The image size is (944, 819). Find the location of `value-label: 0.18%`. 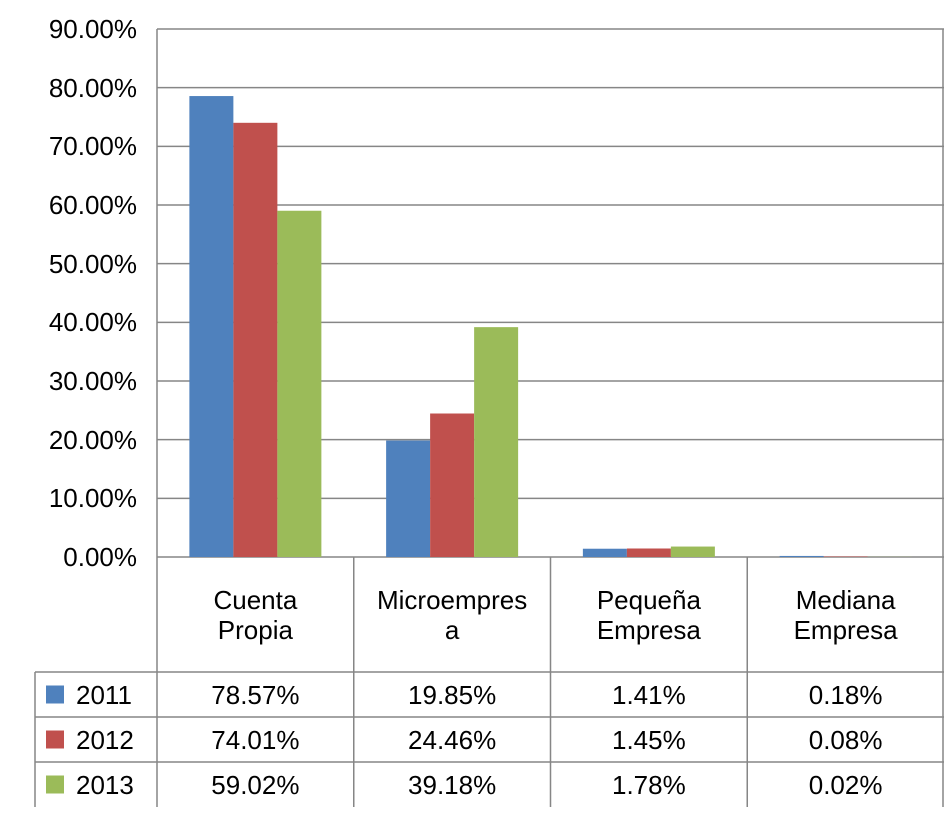

value-label: 0.18% is located at coordinates (845, 694).